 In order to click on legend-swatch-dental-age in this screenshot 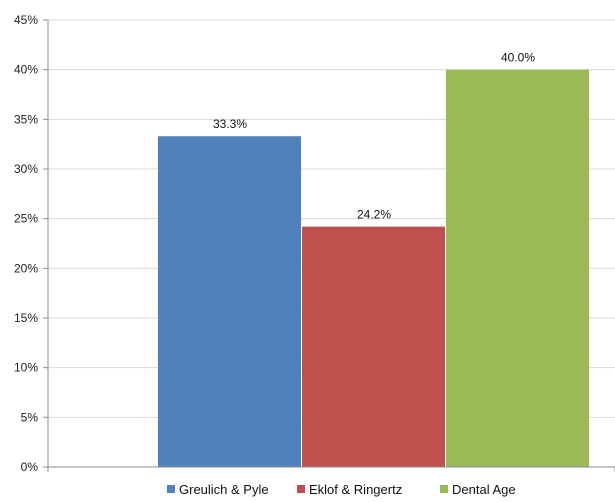, I will do `click(444, 489)`.